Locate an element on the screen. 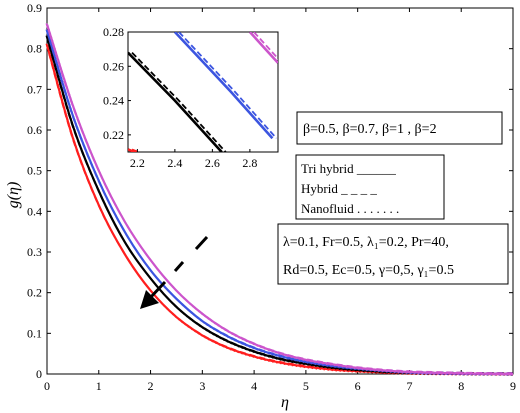 The image size is (520, 413). inset-y-ticks: 0.22 0.24 0.26 0.28 is located at coordinates (117, 83).